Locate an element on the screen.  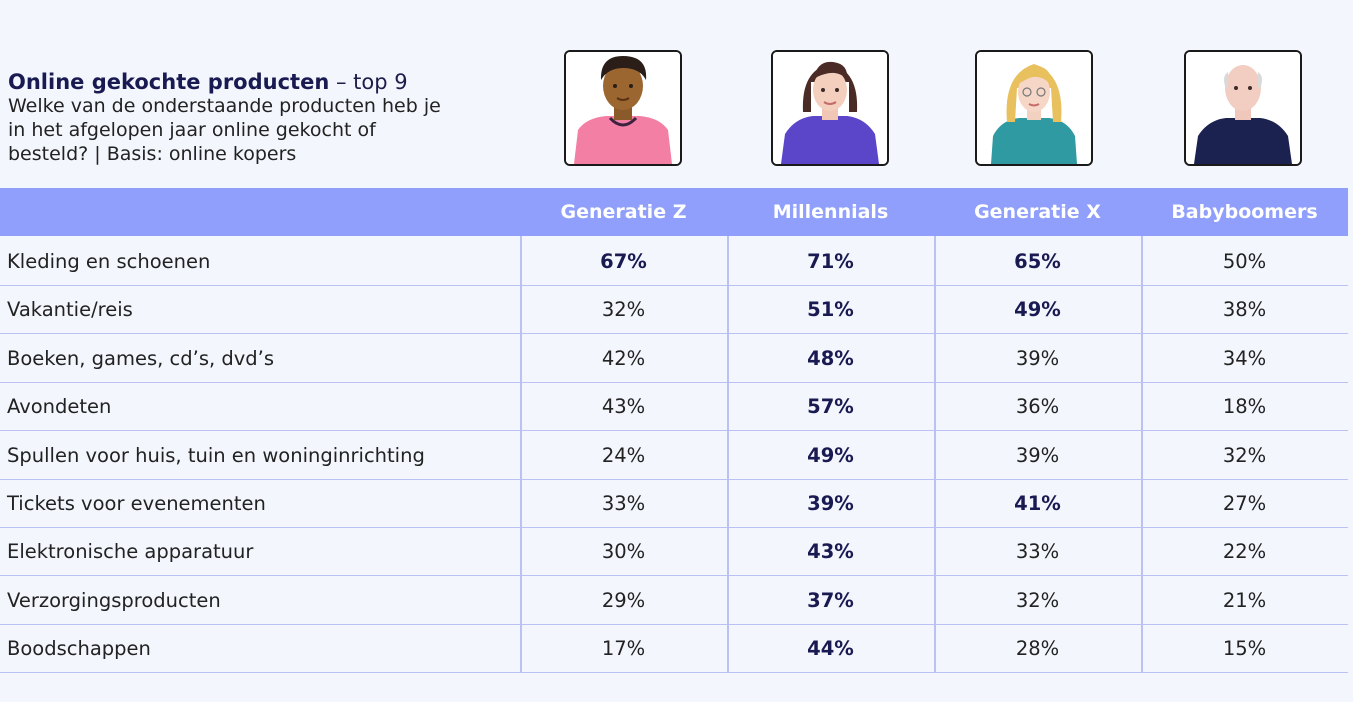
row-label: Elektronische apparatuur is located at coordinates (130, 552).